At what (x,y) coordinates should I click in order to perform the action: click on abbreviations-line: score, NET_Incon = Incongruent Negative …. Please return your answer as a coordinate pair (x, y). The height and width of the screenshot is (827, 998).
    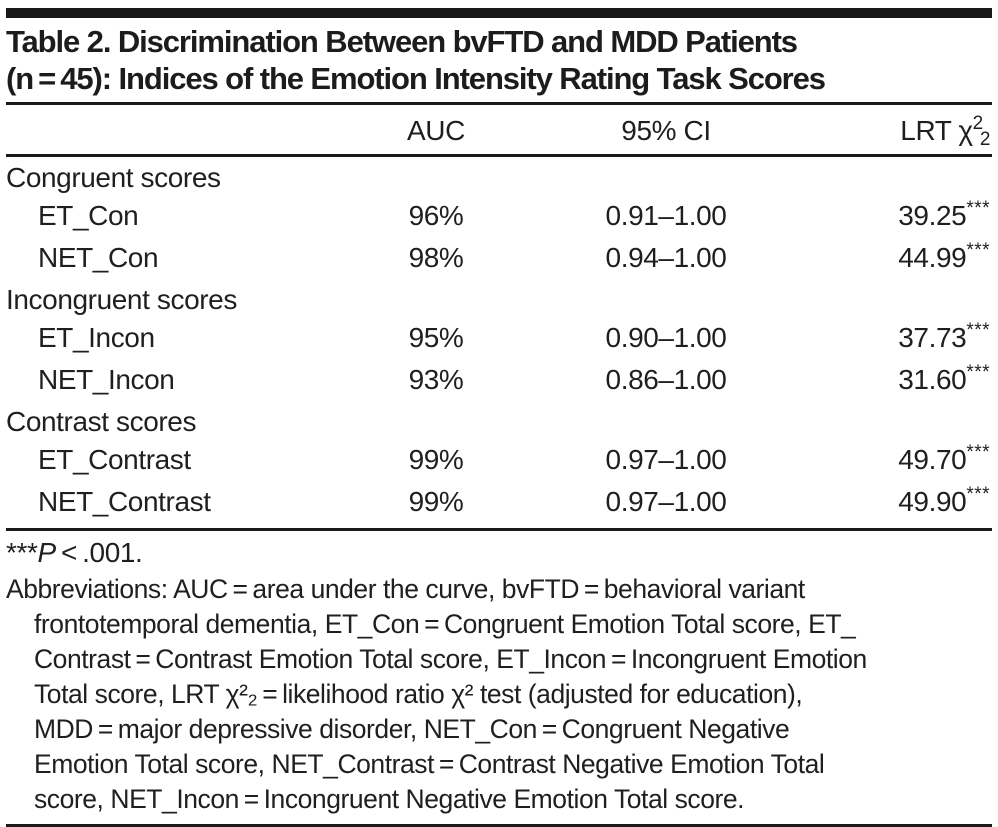
    Looking at the image, I should click on (389, 799).